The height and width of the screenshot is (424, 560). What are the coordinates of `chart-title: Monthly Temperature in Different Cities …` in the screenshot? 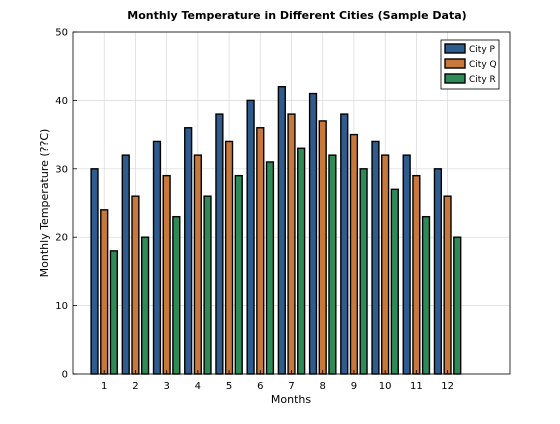 It's located at (296, 15).